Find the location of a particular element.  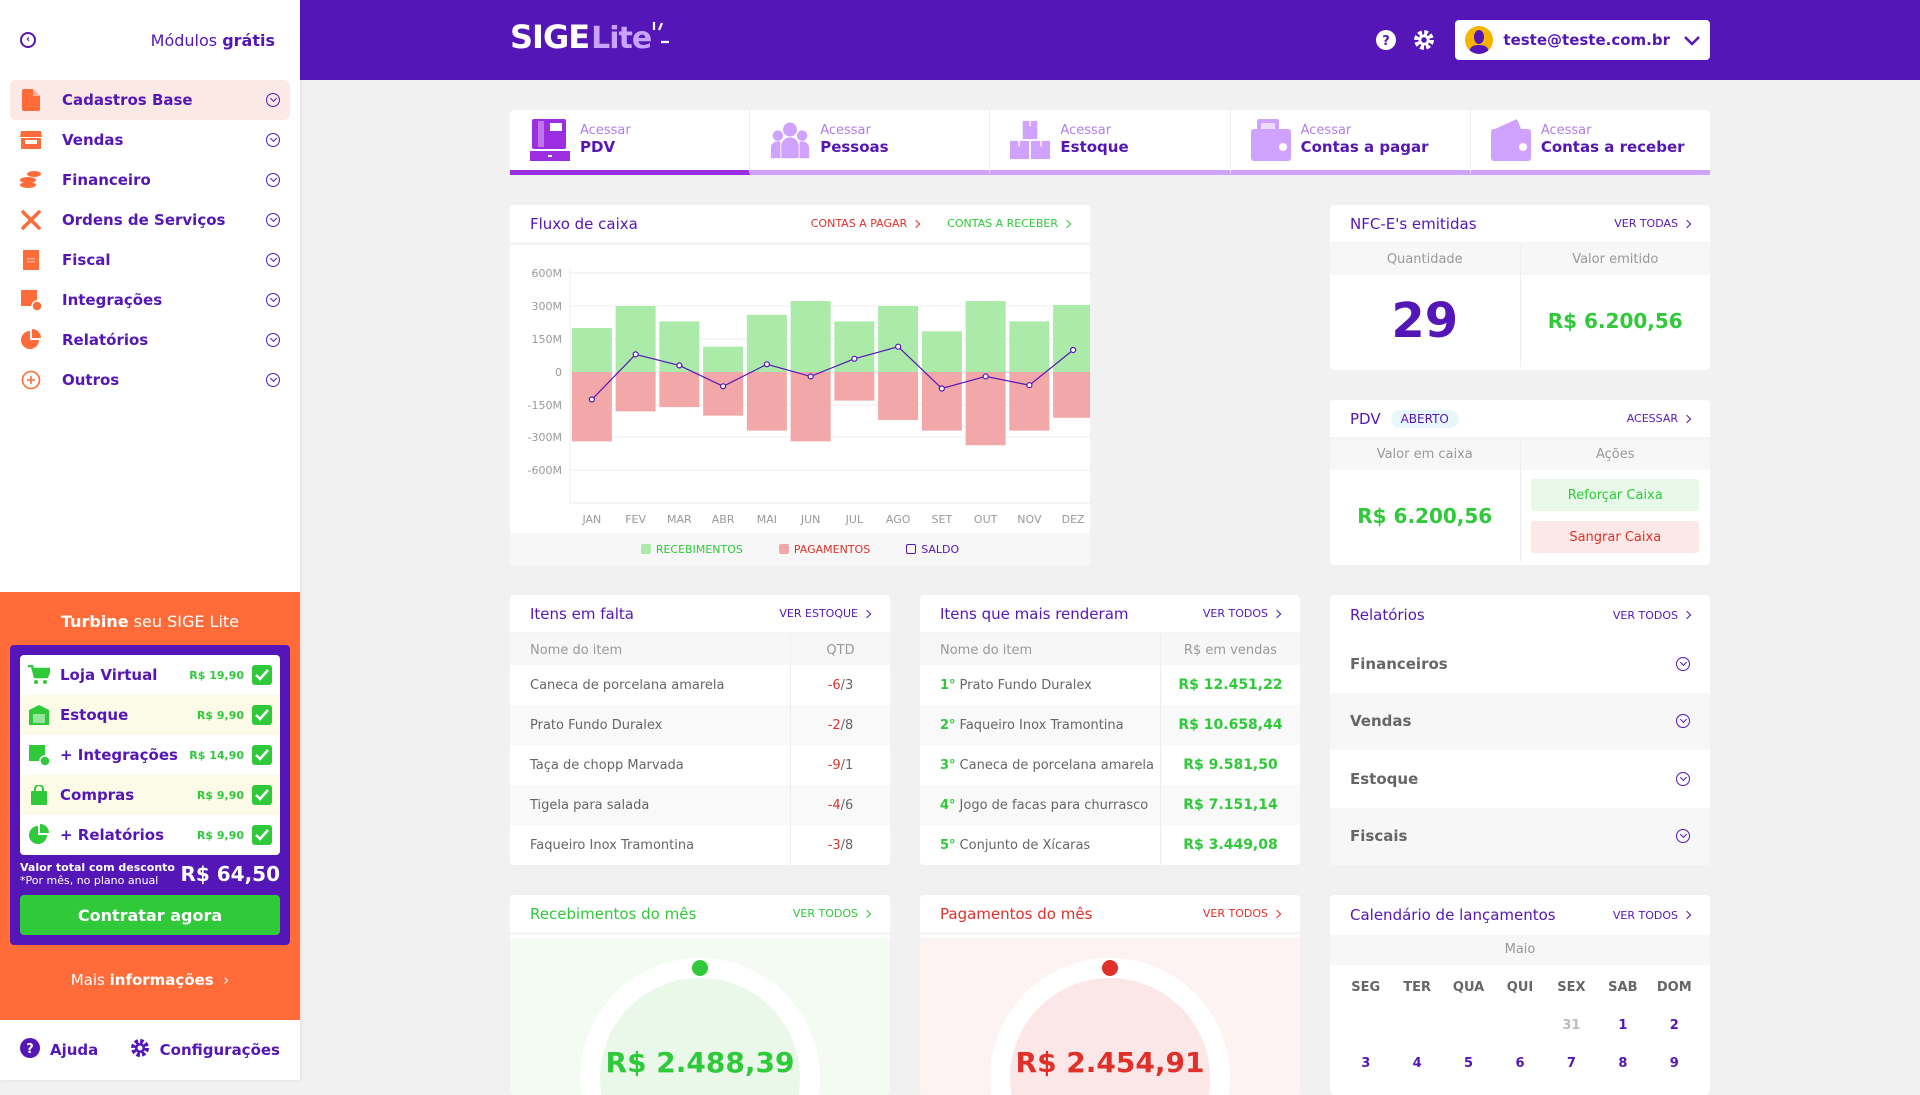

quick-access-pdv: Acessar PDV is located at coordinates (630, 142).